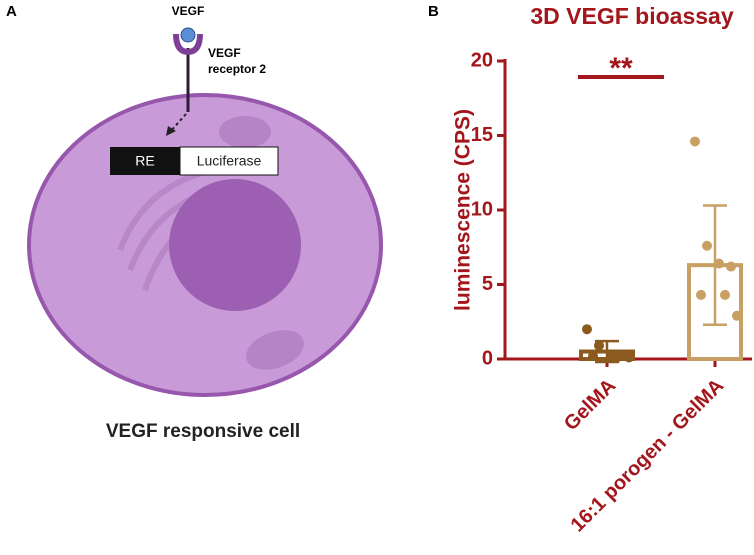 The height and width of the screenshot is (555, 754). What do you see at coordinates (482, 135) in the screenshot?
I see `y-tick-label: 15` at bounding box center [482, 135].